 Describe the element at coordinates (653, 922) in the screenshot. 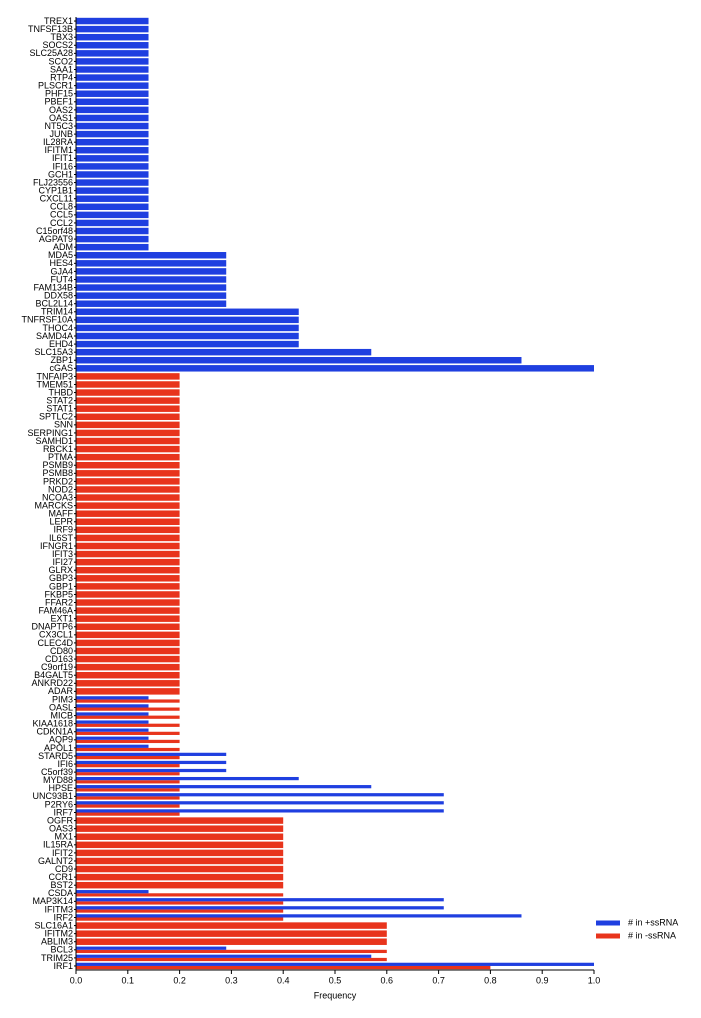

I see `legend-label: # in +ssRNA` at that location.